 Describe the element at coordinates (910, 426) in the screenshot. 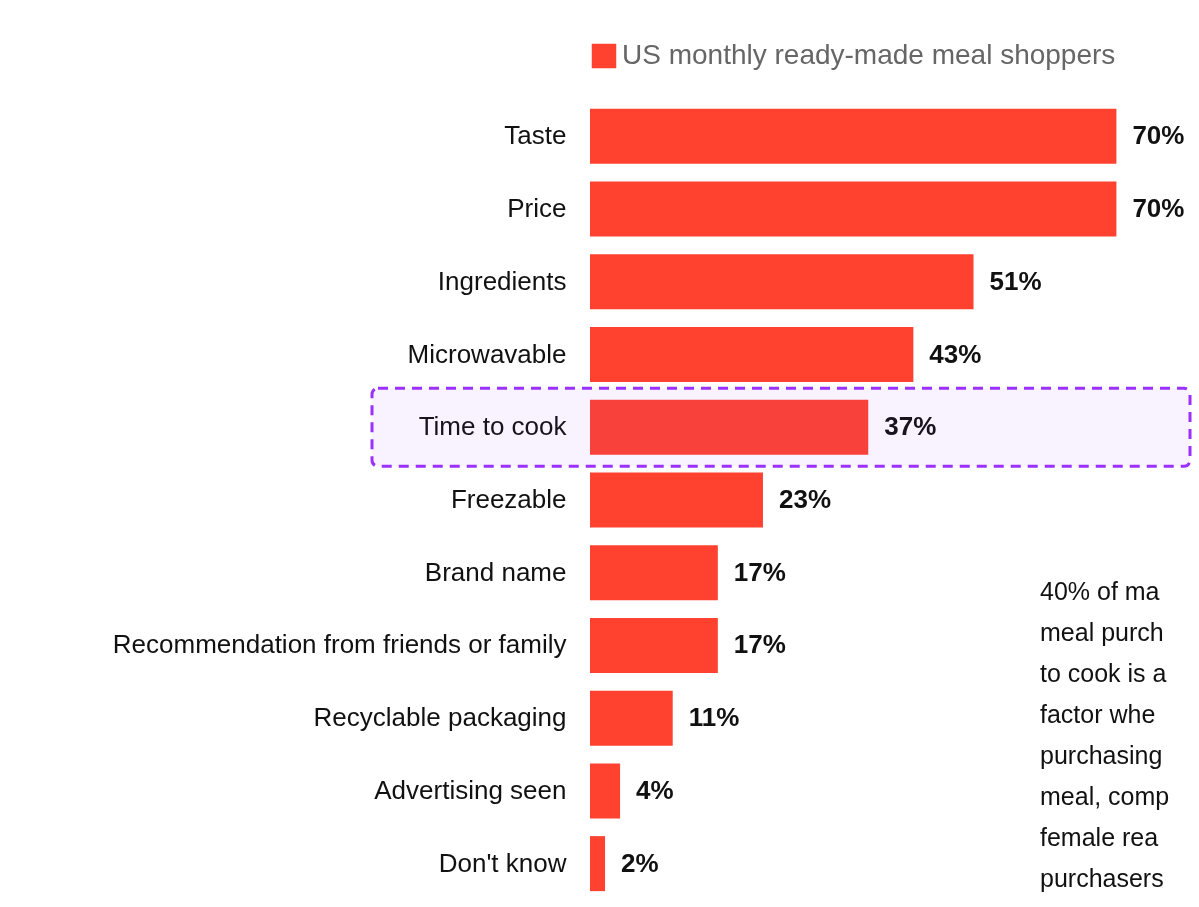

I see `data-label: 37%` at that location.